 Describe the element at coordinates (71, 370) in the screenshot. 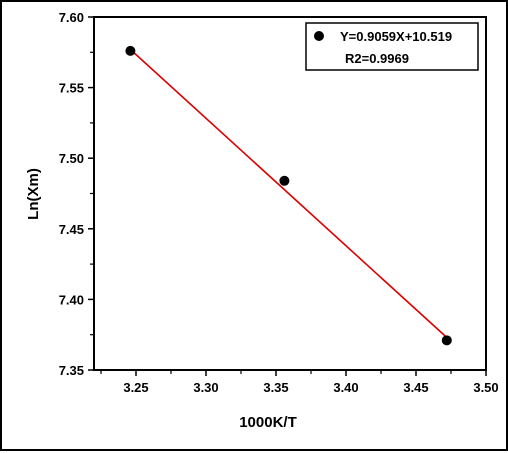

I see `y-tick-label-7.35: 7.35` at that location.